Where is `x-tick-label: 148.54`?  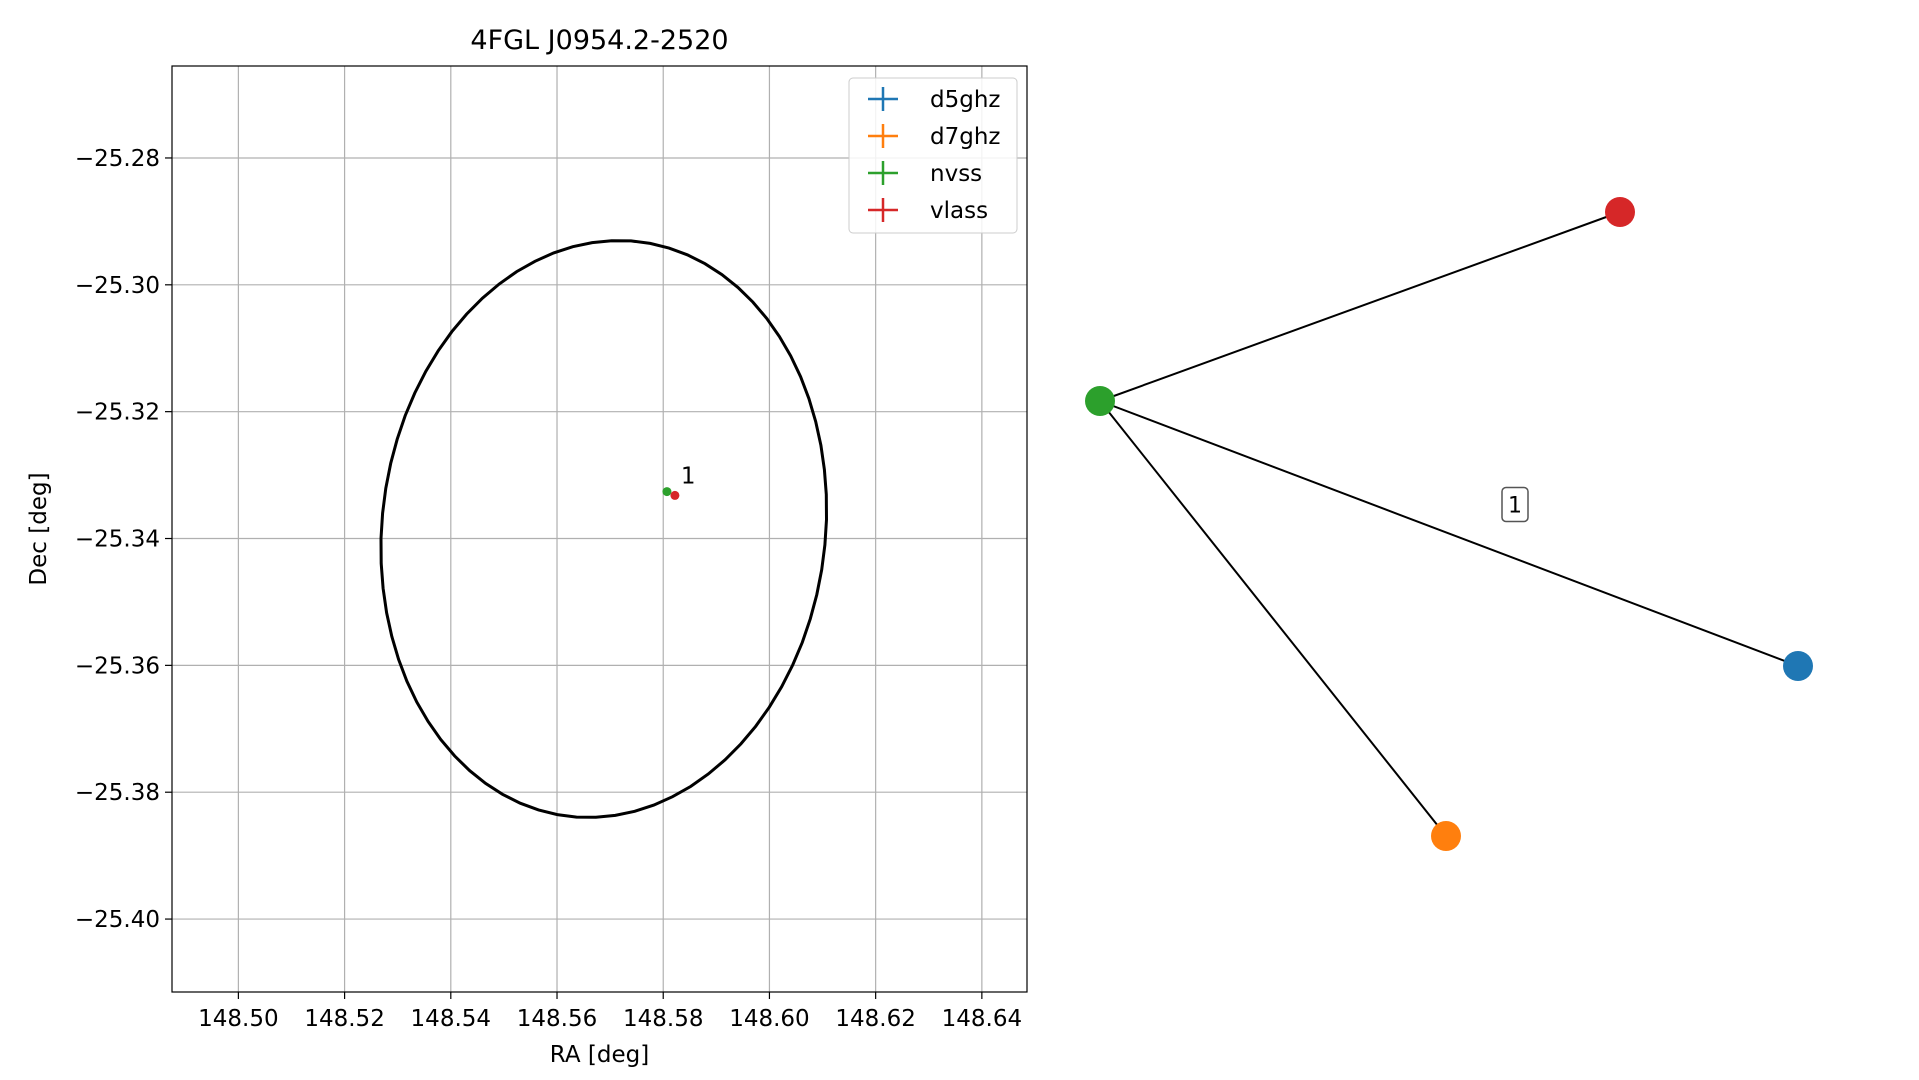
x-tick-label: 148.54 is located at coordinates (451, 1019).